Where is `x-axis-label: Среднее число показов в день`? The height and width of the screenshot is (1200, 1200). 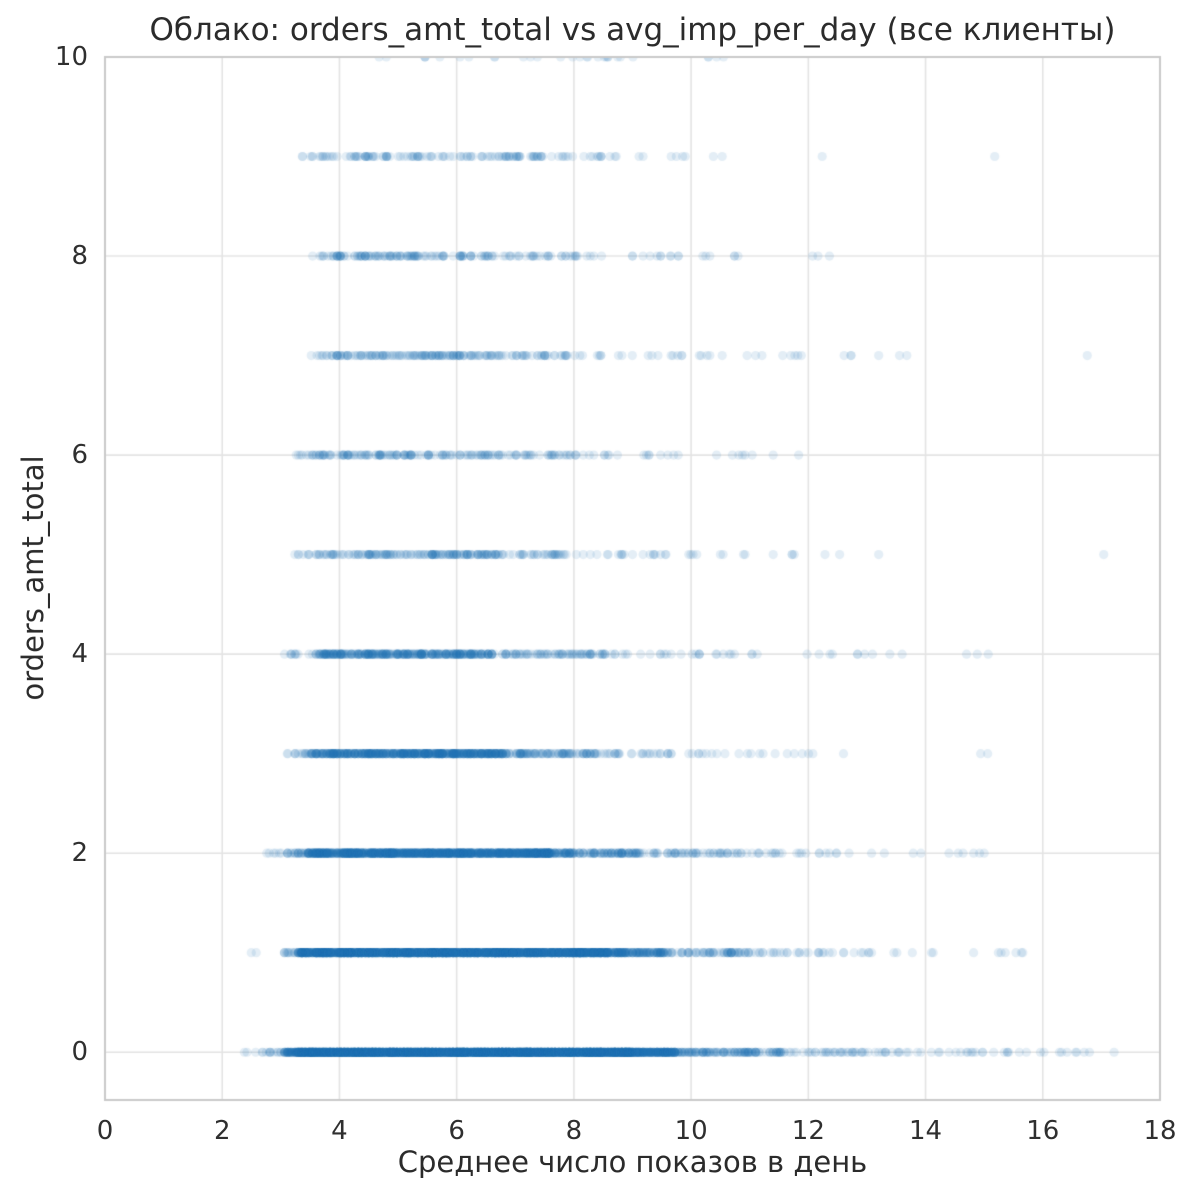
x-axis-label: Среднее число показов в день is located at coordinates (632, 1162).